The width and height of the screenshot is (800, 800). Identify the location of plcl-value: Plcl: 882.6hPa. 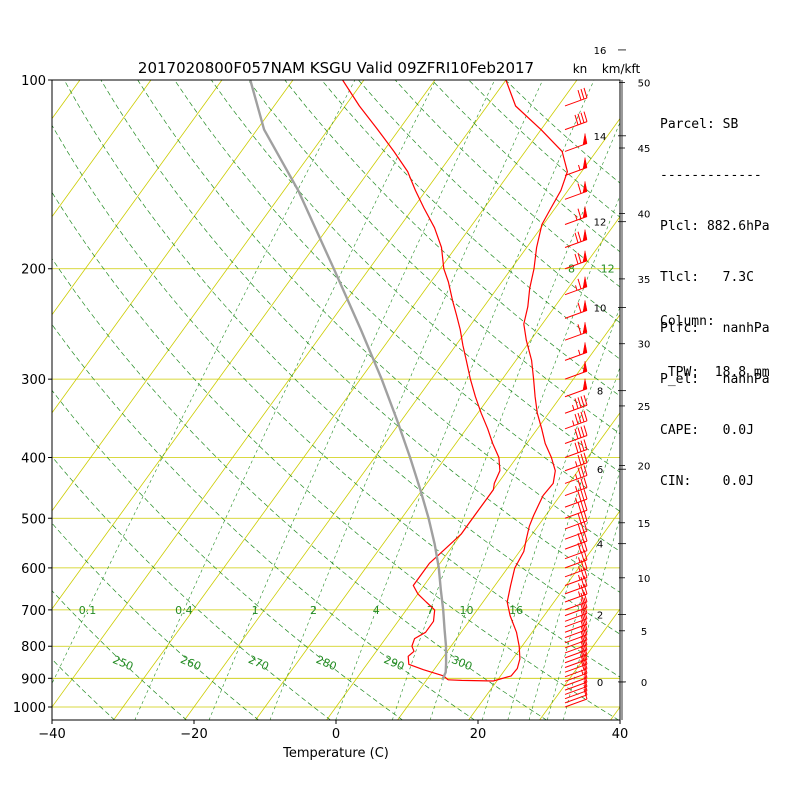
(715, 226).